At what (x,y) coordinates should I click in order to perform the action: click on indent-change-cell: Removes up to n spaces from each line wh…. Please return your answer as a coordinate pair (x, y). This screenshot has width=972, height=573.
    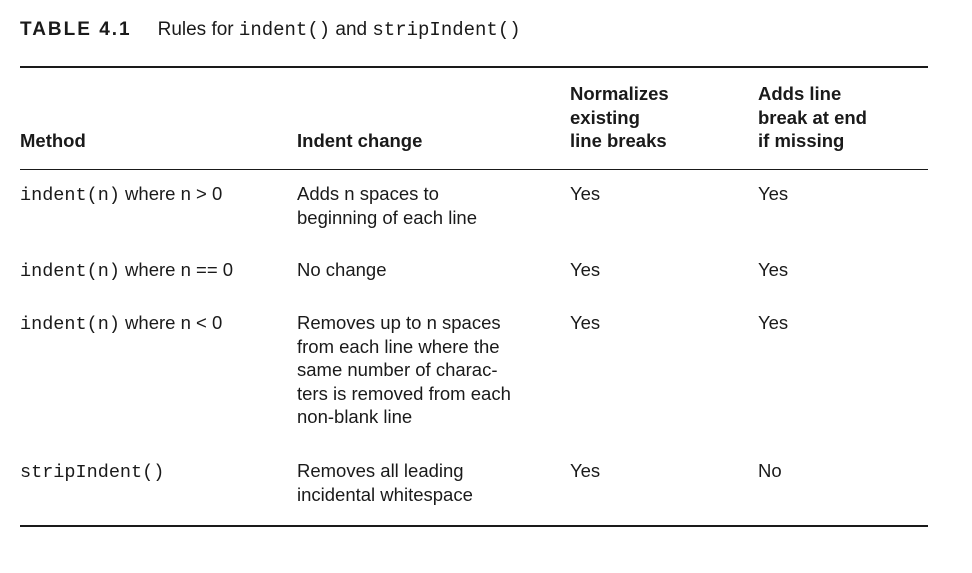
    Looking at the image, I should click on (404, 370).